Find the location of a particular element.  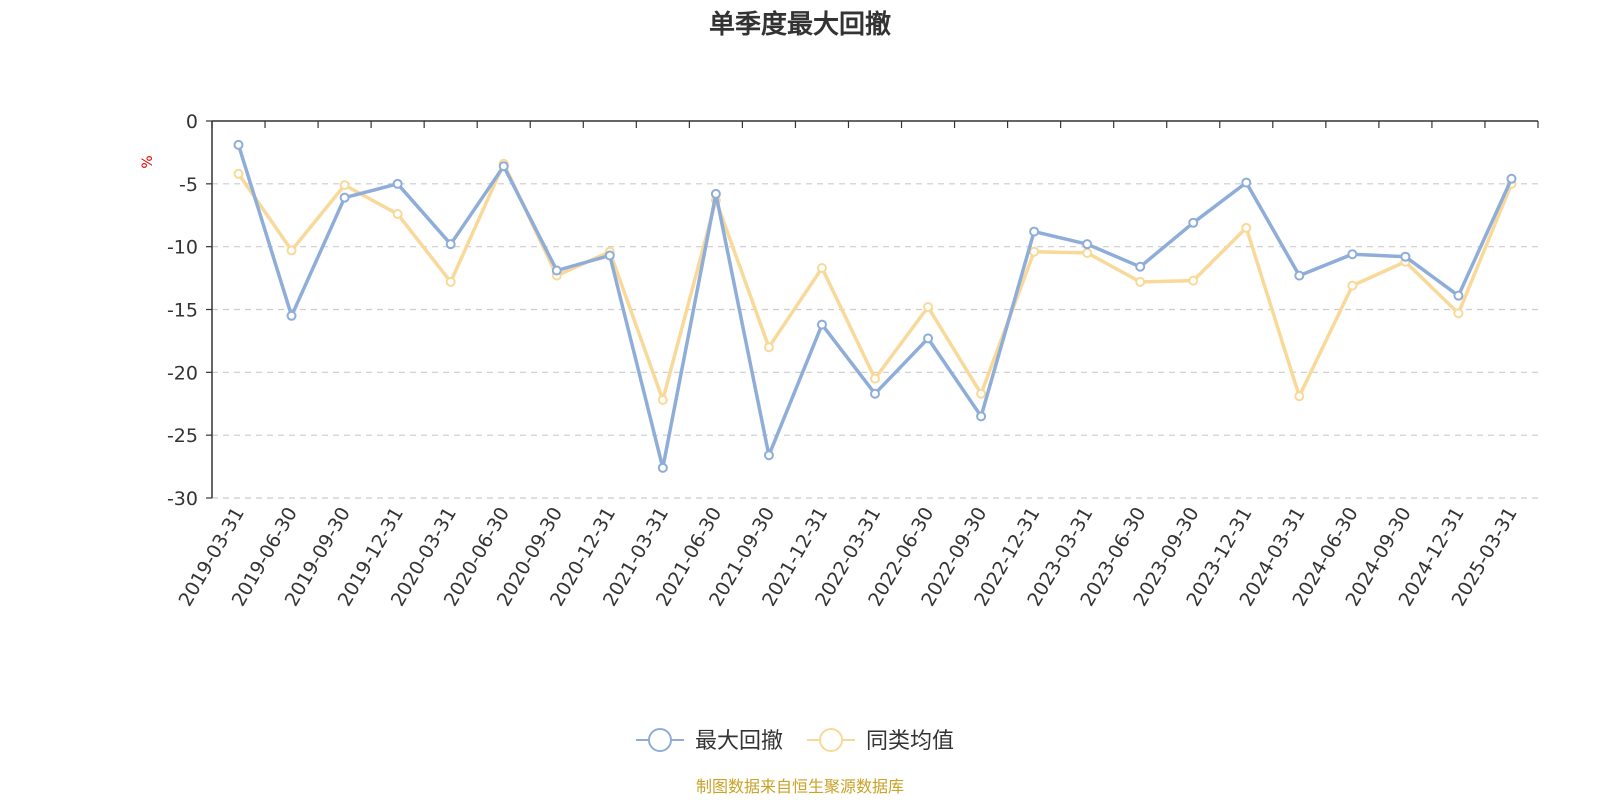

y-tick-label: 0 is located at coordinates (192, 122).